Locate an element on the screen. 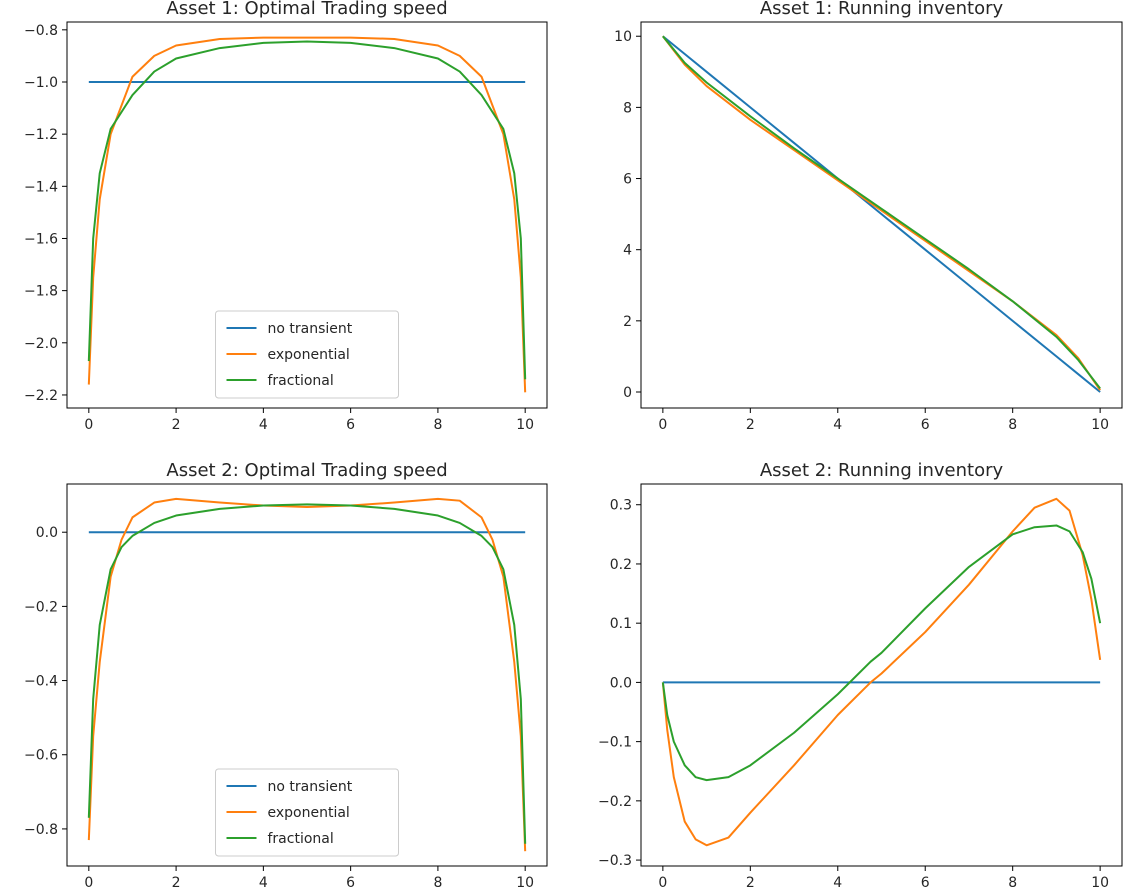 The image size is (1131, 894). y-tick-label: −0.4 is located at coordinates (41, 682).